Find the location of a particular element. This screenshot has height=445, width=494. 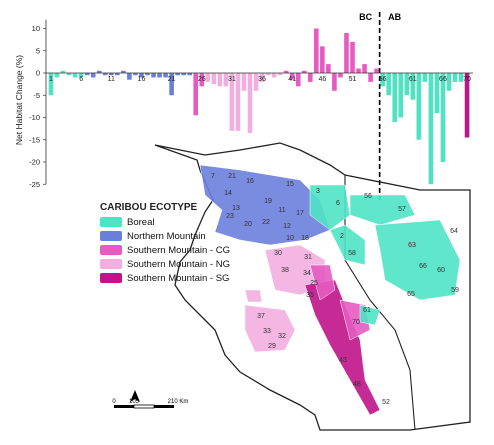

legend-title: CARIBOU ECOTYPE is located at coordinates (149, 207).